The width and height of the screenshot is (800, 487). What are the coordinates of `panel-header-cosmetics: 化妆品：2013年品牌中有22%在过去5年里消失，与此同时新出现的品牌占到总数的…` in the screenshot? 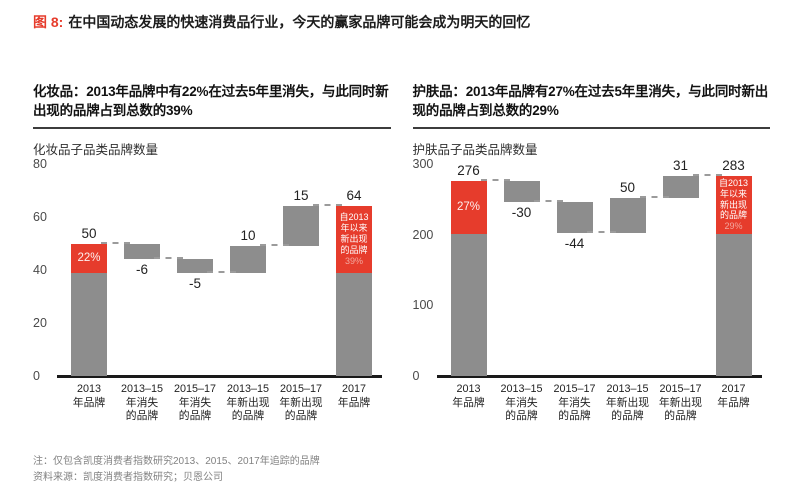 It's located at (211, 101).